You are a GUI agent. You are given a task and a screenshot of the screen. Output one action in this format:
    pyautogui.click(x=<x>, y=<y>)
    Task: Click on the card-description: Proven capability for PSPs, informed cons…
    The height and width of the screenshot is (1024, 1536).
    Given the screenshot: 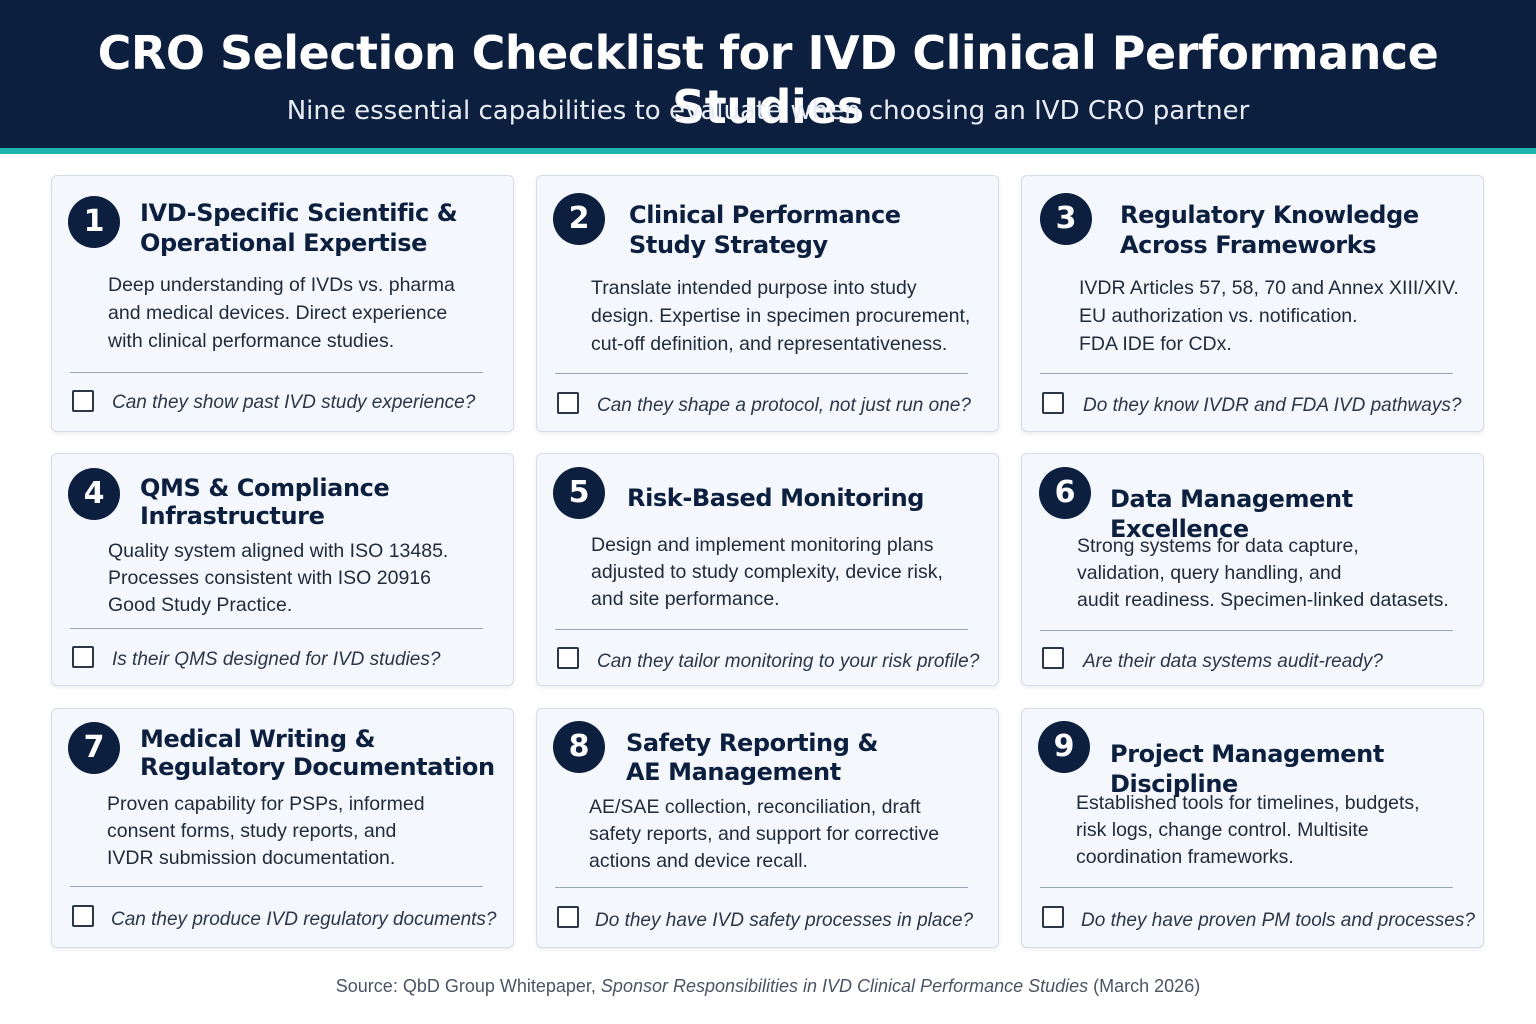 What is the action you would take?
    pyautogui.click(x=266, y=831)
    